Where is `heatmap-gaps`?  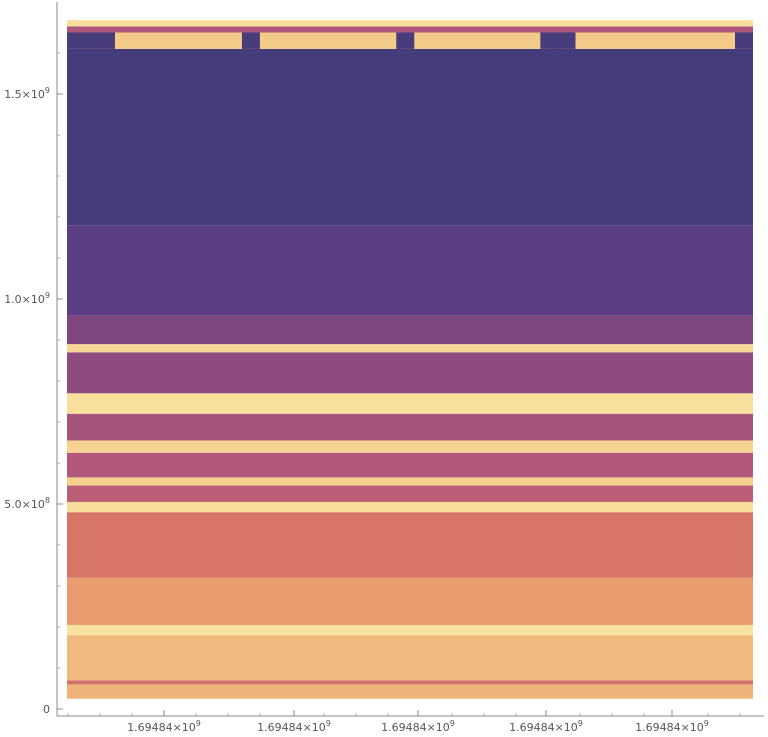
heatmap-gaps is located at coordinates (410, 40).